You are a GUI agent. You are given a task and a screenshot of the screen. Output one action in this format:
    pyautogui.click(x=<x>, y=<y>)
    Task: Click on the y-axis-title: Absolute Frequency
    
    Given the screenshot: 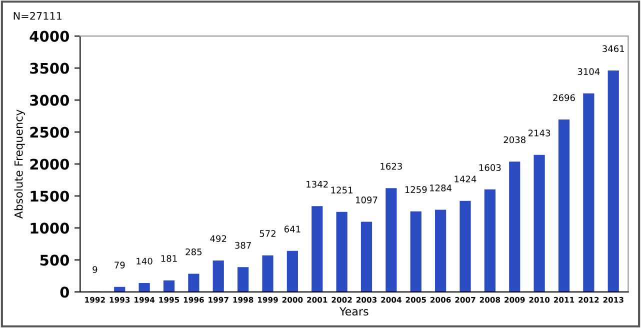 What is the action you would take?
    pyautogui.click(x=19, y=164)
    